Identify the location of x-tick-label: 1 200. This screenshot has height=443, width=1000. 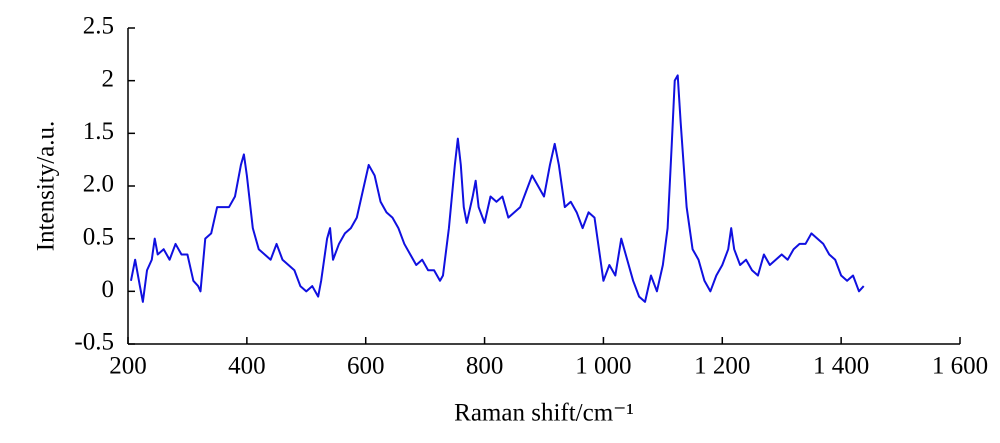
(722, 366).